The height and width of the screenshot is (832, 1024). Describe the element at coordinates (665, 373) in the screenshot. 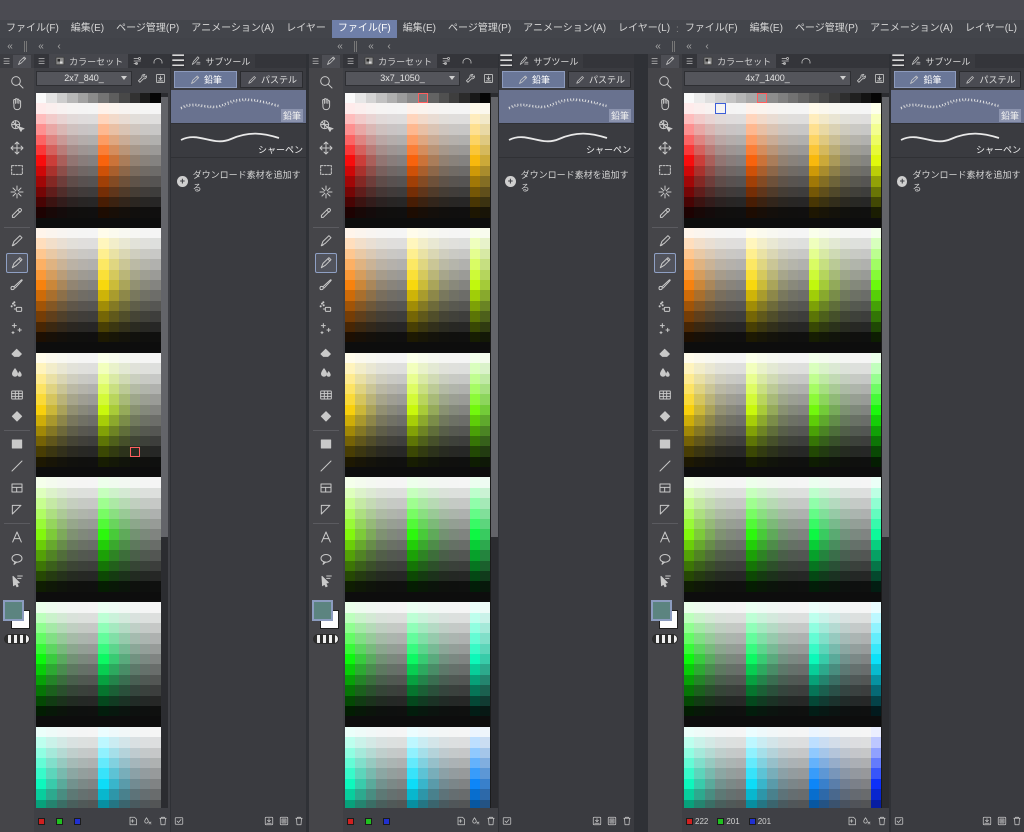

I see `blend-tool` at that location.